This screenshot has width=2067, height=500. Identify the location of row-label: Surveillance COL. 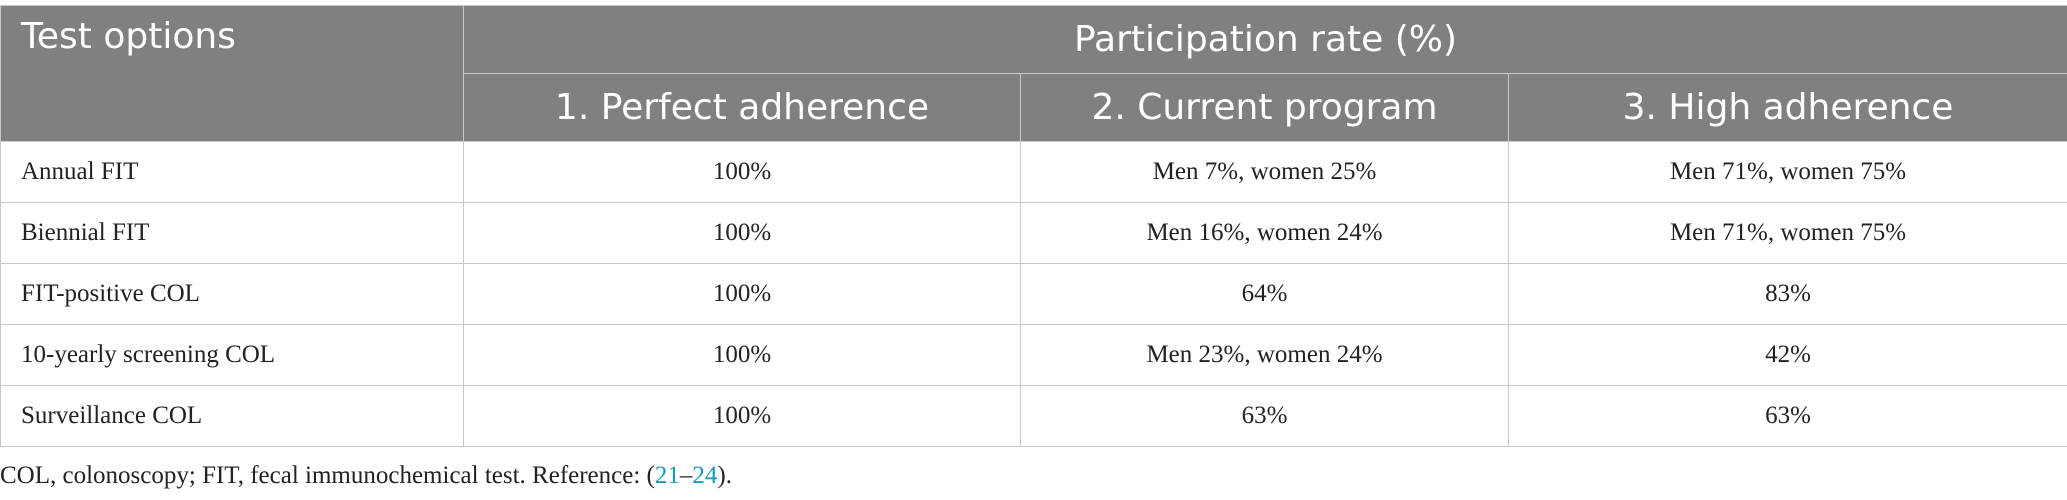
(232, 416).